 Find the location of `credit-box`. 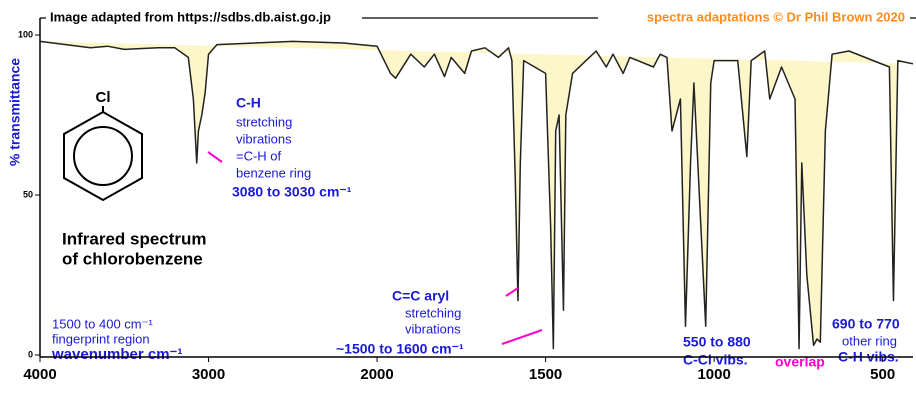

credit-box is located at coordinates (204, 18).